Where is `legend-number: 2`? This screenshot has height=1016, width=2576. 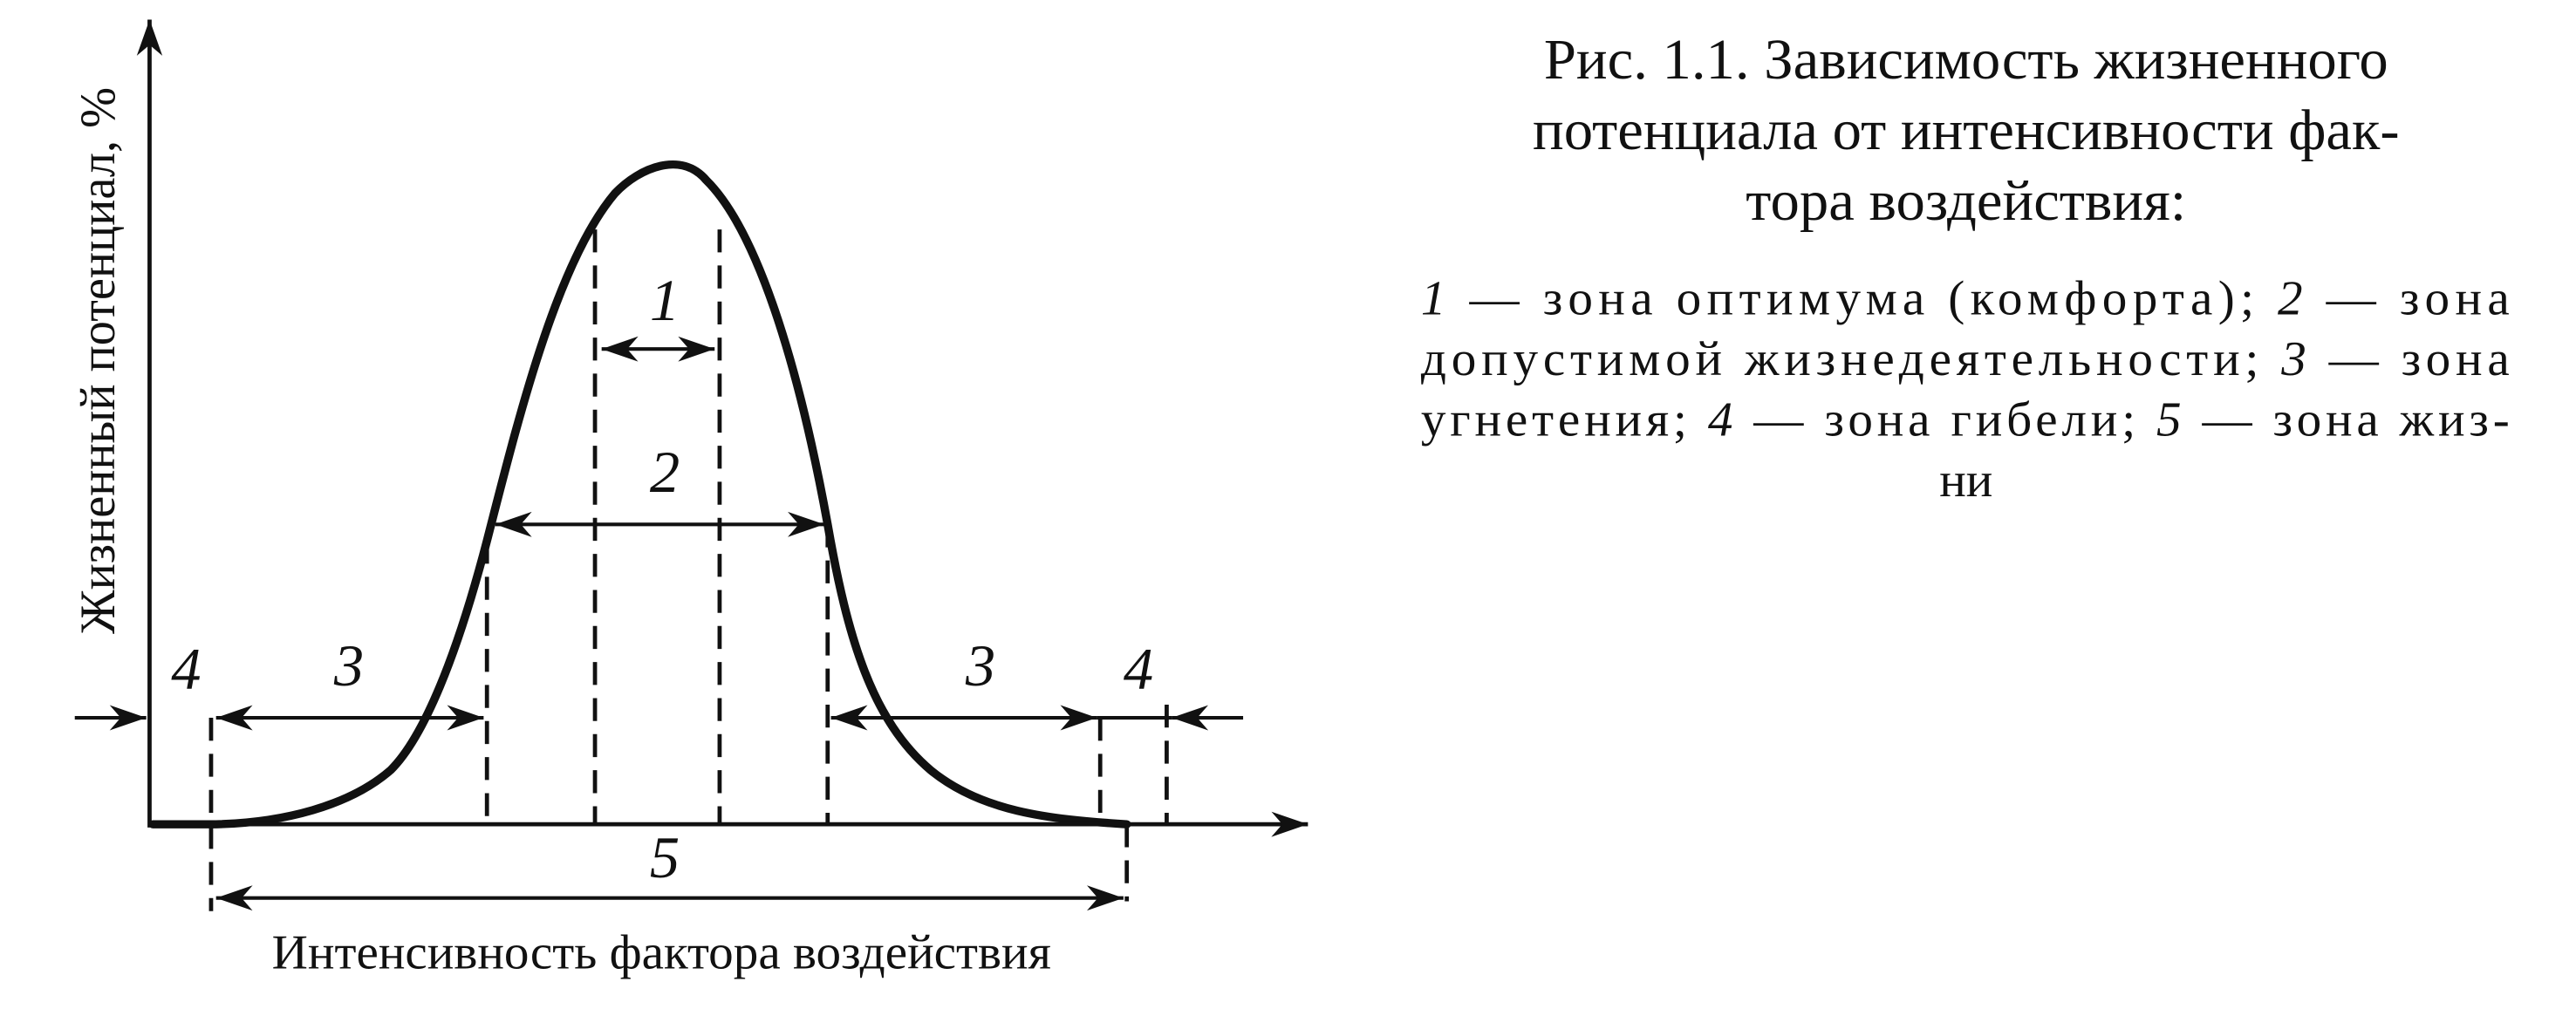 legend-number: 2 is located at coordinates (2290, 298).